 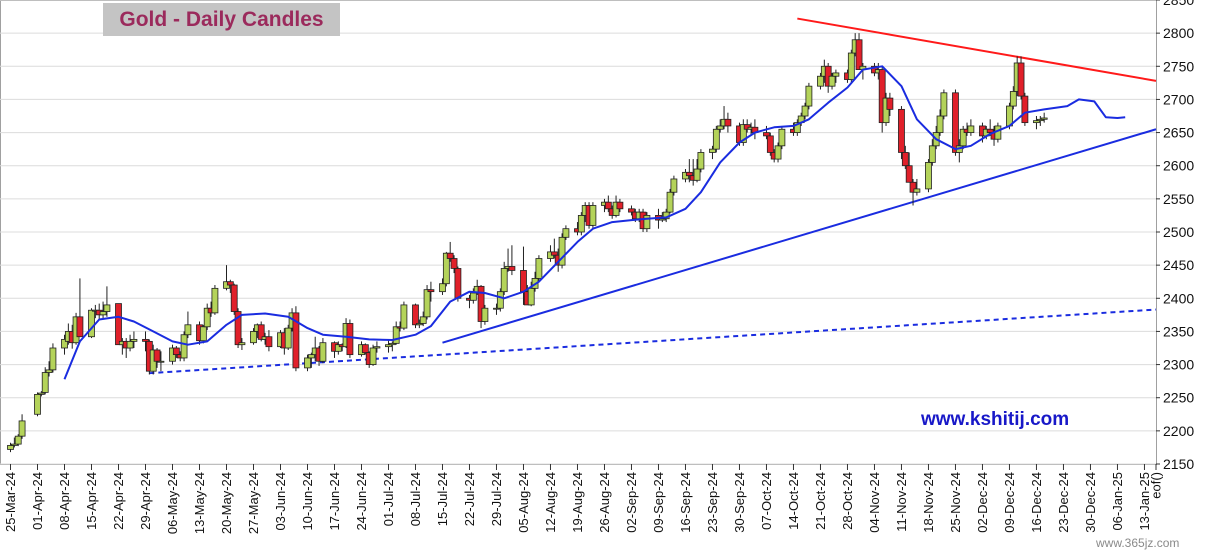 What do you see at coordinates (1178, 4) in the screenshot?
I see `y-tick-label: 2850` at bounding box center [1178, 4].